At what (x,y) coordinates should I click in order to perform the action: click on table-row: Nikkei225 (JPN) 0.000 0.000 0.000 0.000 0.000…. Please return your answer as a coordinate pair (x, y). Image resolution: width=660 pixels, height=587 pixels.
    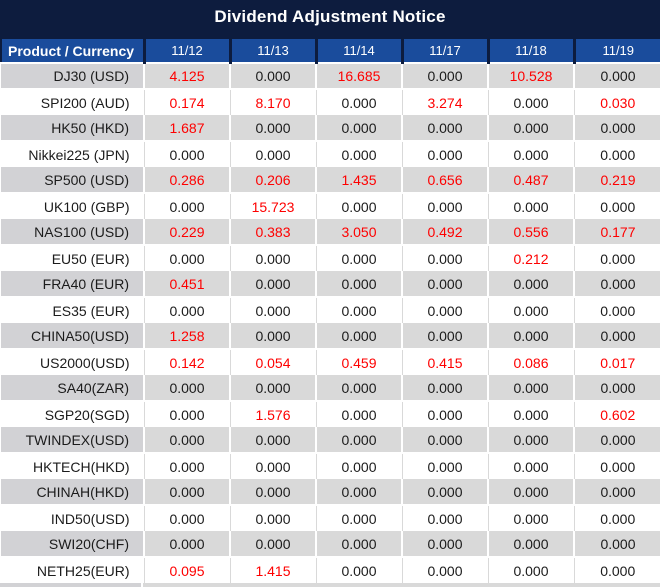
    Looking at the image, I should click on (330, 154).